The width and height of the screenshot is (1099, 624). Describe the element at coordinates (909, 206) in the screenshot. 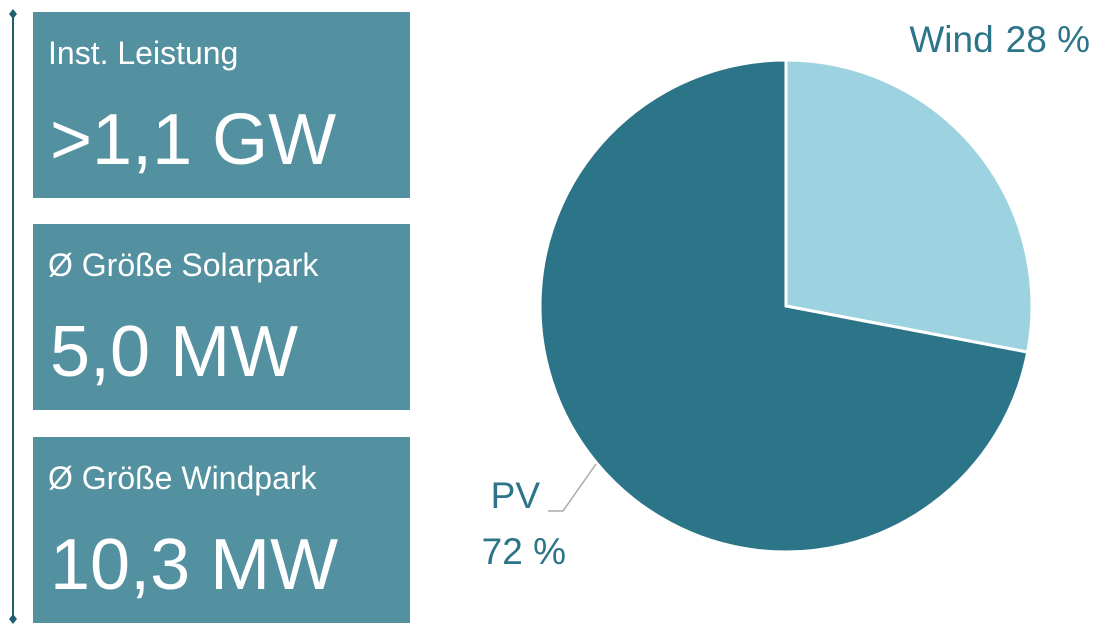

I see `pie-slice` at that location.